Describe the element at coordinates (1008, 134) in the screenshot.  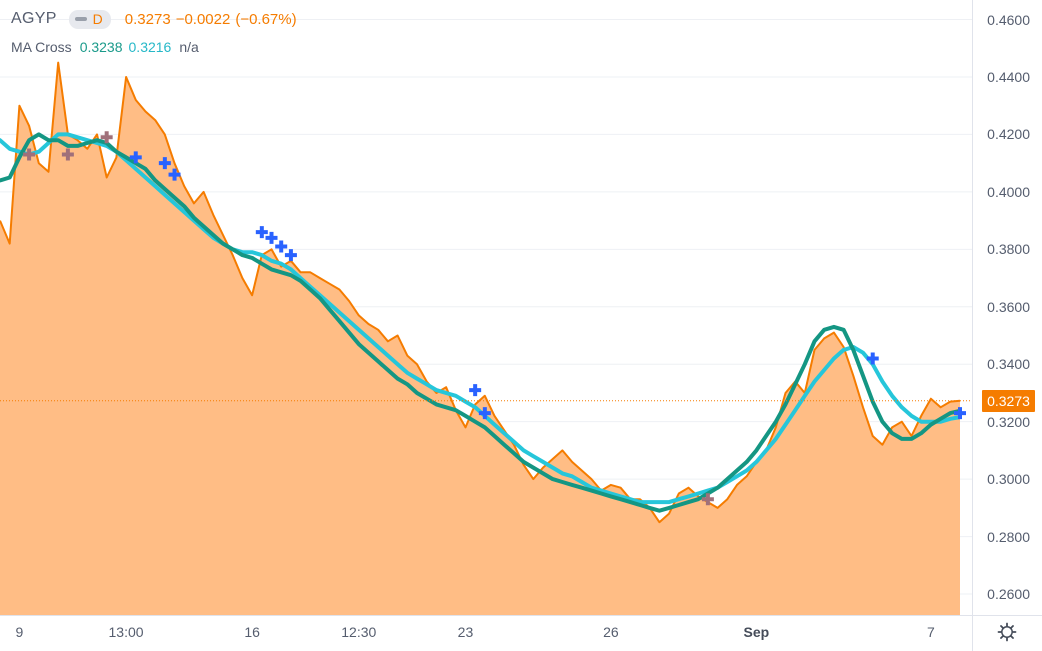
I see `price-axis-label: 0.4200` at that location.